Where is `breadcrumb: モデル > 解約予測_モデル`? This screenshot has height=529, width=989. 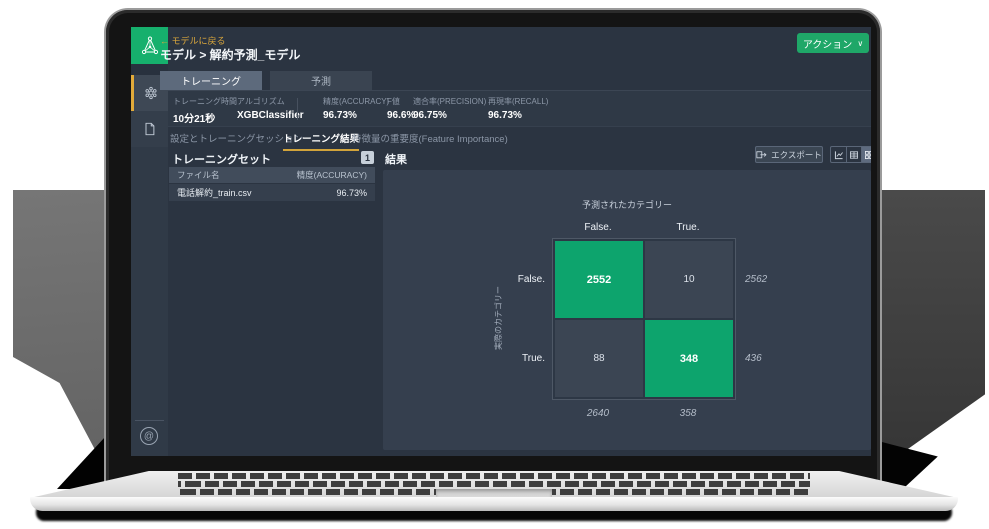 breadcrumb: モデル > 解約予測_モデル is located at coordinates (230, 55).